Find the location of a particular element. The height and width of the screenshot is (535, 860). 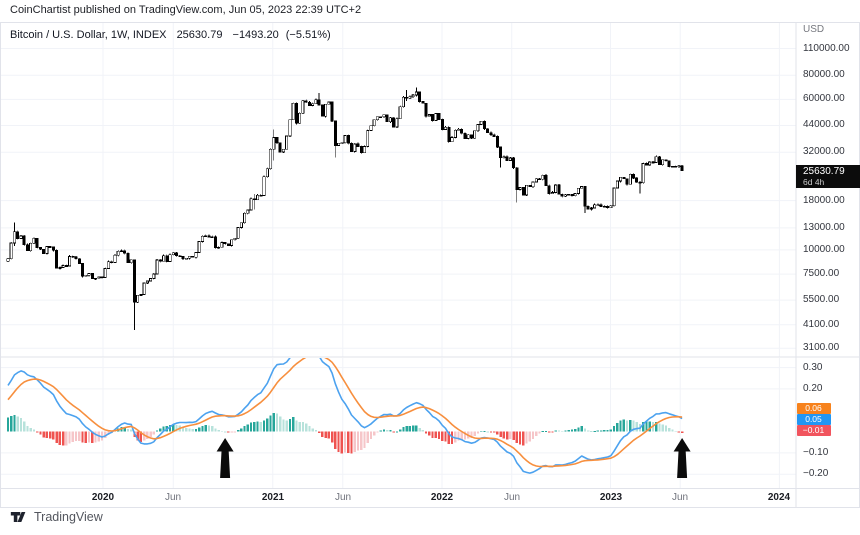

indicator-tick-label: −0.20 is located at coordinates (816, 473).